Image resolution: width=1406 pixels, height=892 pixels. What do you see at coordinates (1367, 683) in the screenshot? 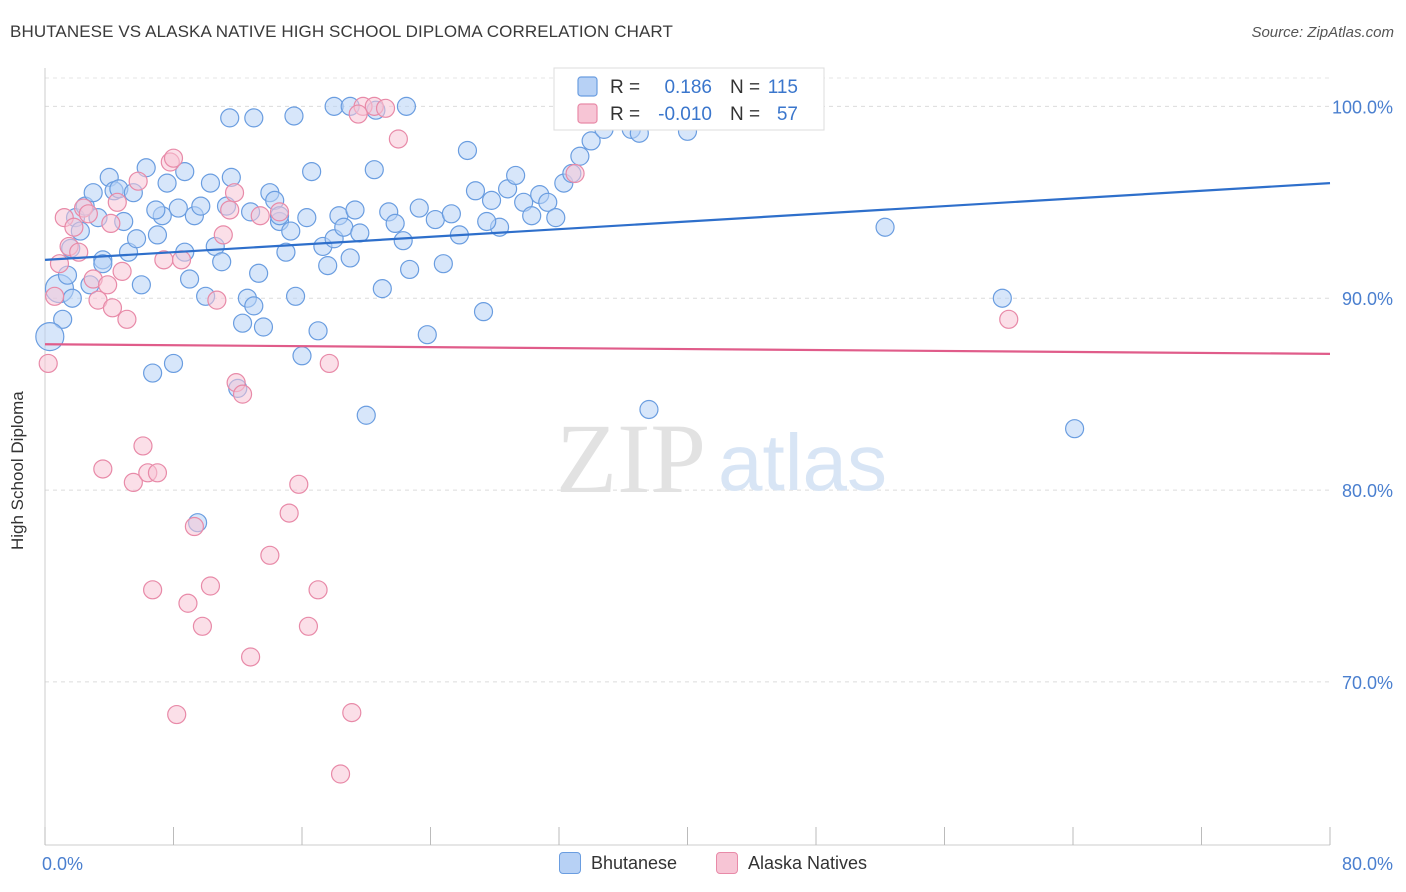
I see `y-tick-label: 70.0%` at bounding box center [1367, 683].